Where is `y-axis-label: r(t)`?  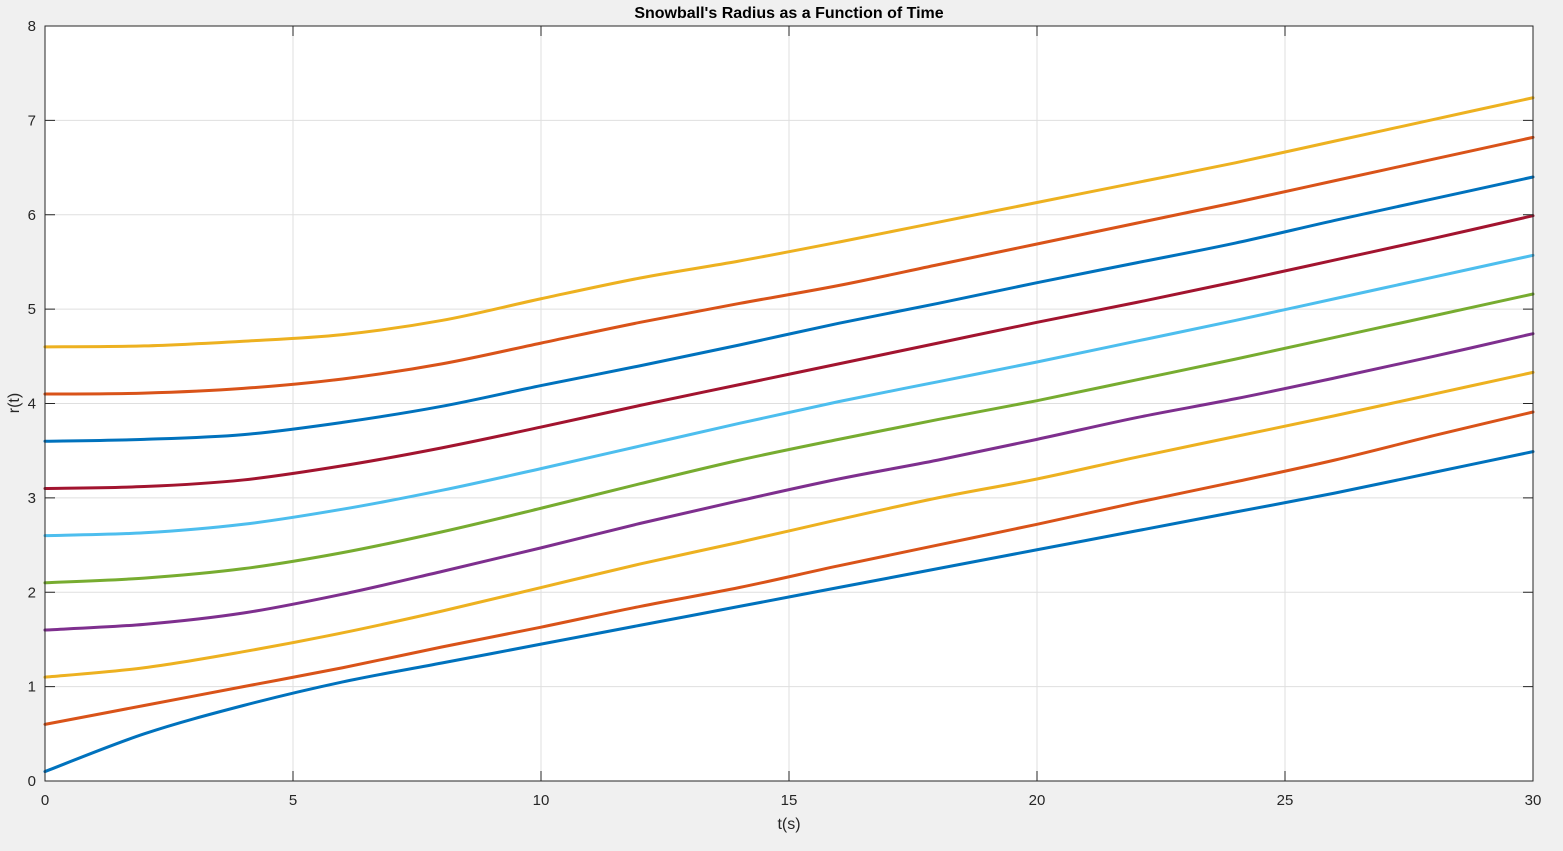 y-axis-label: r(t) is located at coordinates (14, 403).